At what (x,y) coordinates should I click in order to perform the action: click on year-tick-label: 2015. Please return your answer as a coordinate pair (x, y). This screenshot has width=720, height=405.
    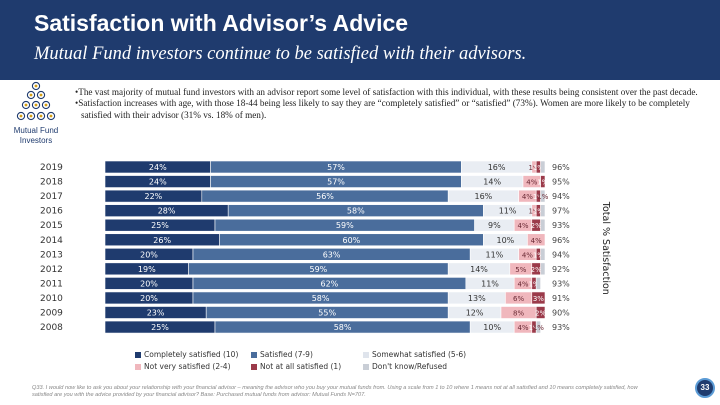
    Looking at the image, I should click on (51, 226).